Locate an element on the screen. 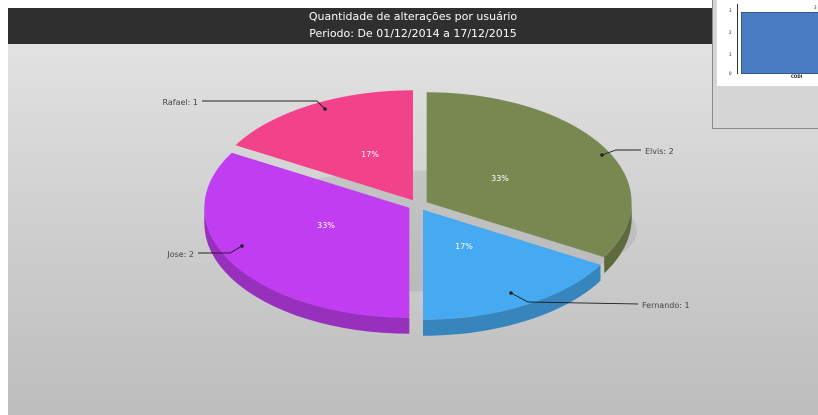 Image resolution: width=818 pixels, height=415 pixels. pie-slice-fernando is located at coordinates (512, 264).